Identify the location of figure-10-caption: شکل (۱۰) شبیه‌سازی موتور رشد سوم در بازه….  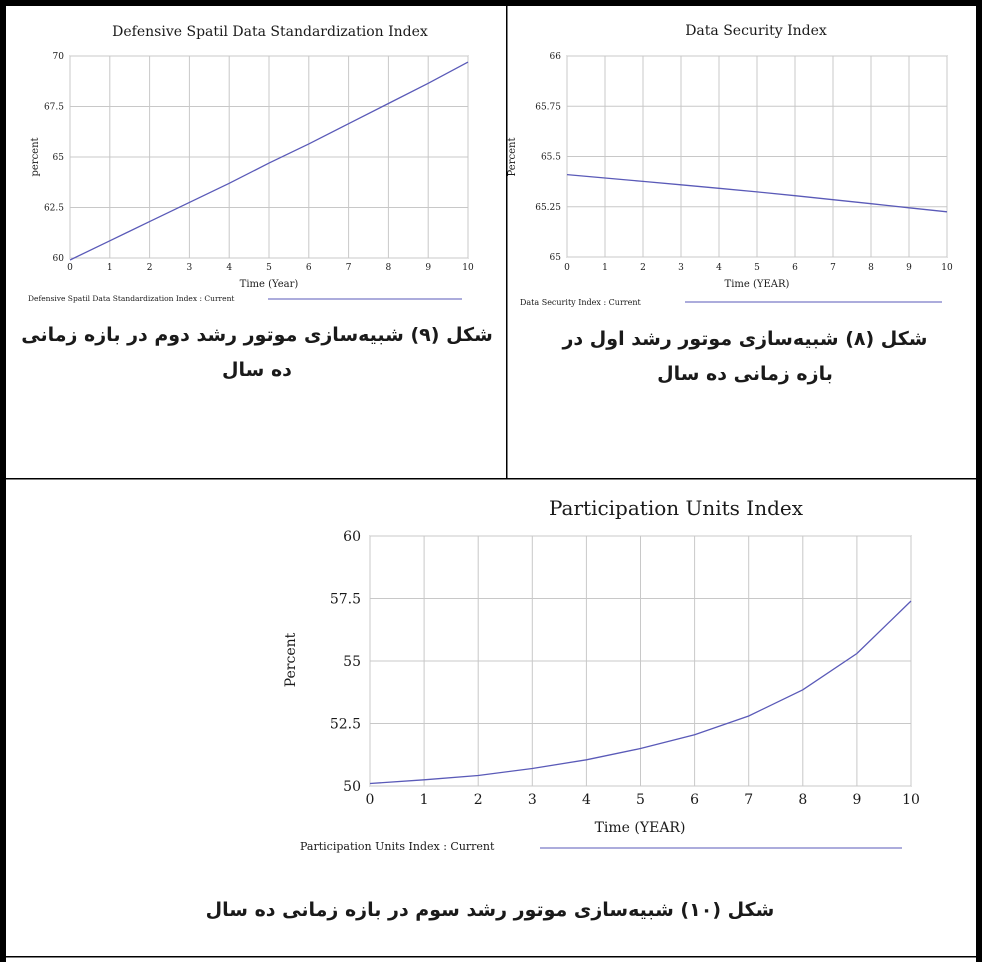
(490, 910).